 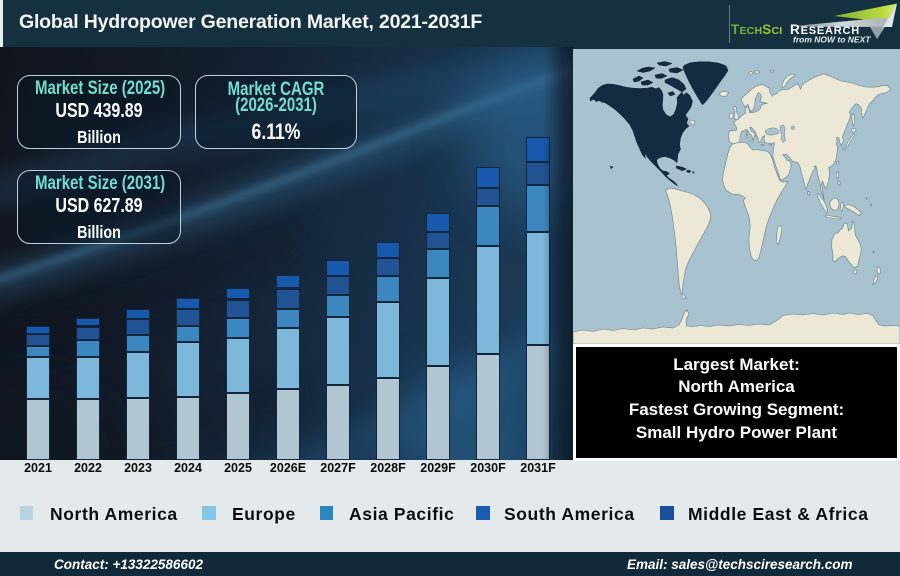 What do you see at coordinates (756, 29) in the screenshot?
I see `svg-text: TECHSCI` at bounding box center [756, 29].